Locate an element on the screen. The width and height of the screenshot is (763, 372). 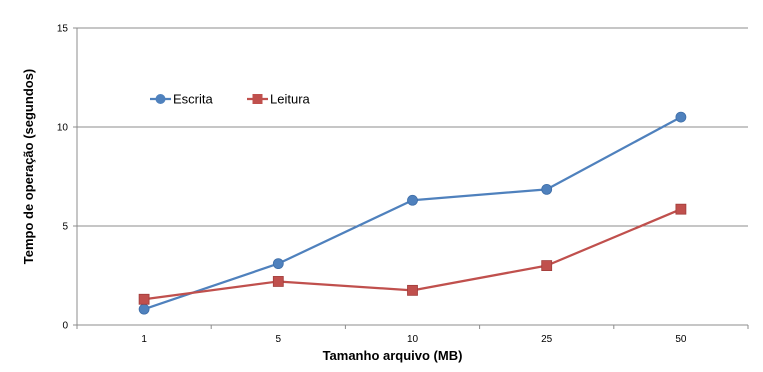
legend-label: Leitura is located at coordinates (290, 99).